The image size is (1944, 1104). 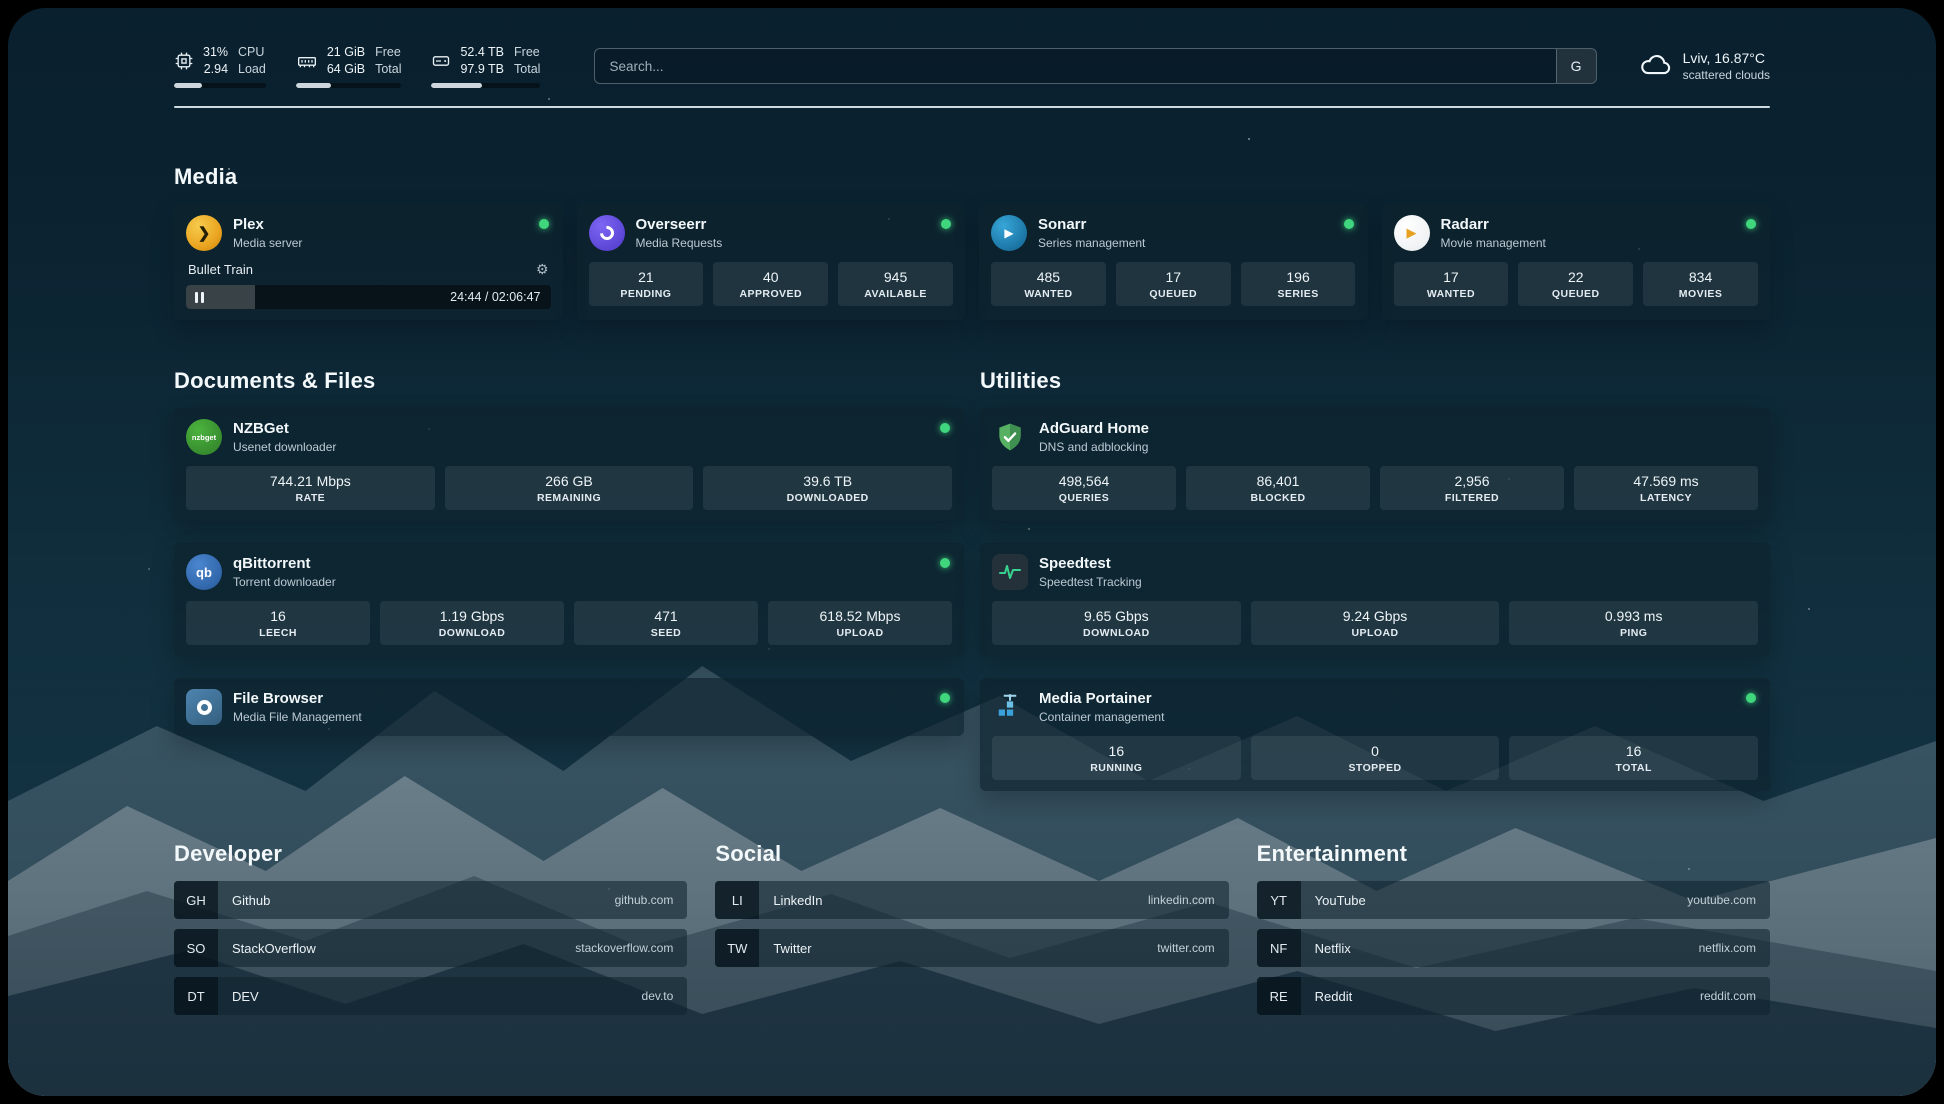 What do you see at coordinates (1411, 233) in the screenshot?
I see `radarr-icon: ▶` at bounding box center [1411, 233].